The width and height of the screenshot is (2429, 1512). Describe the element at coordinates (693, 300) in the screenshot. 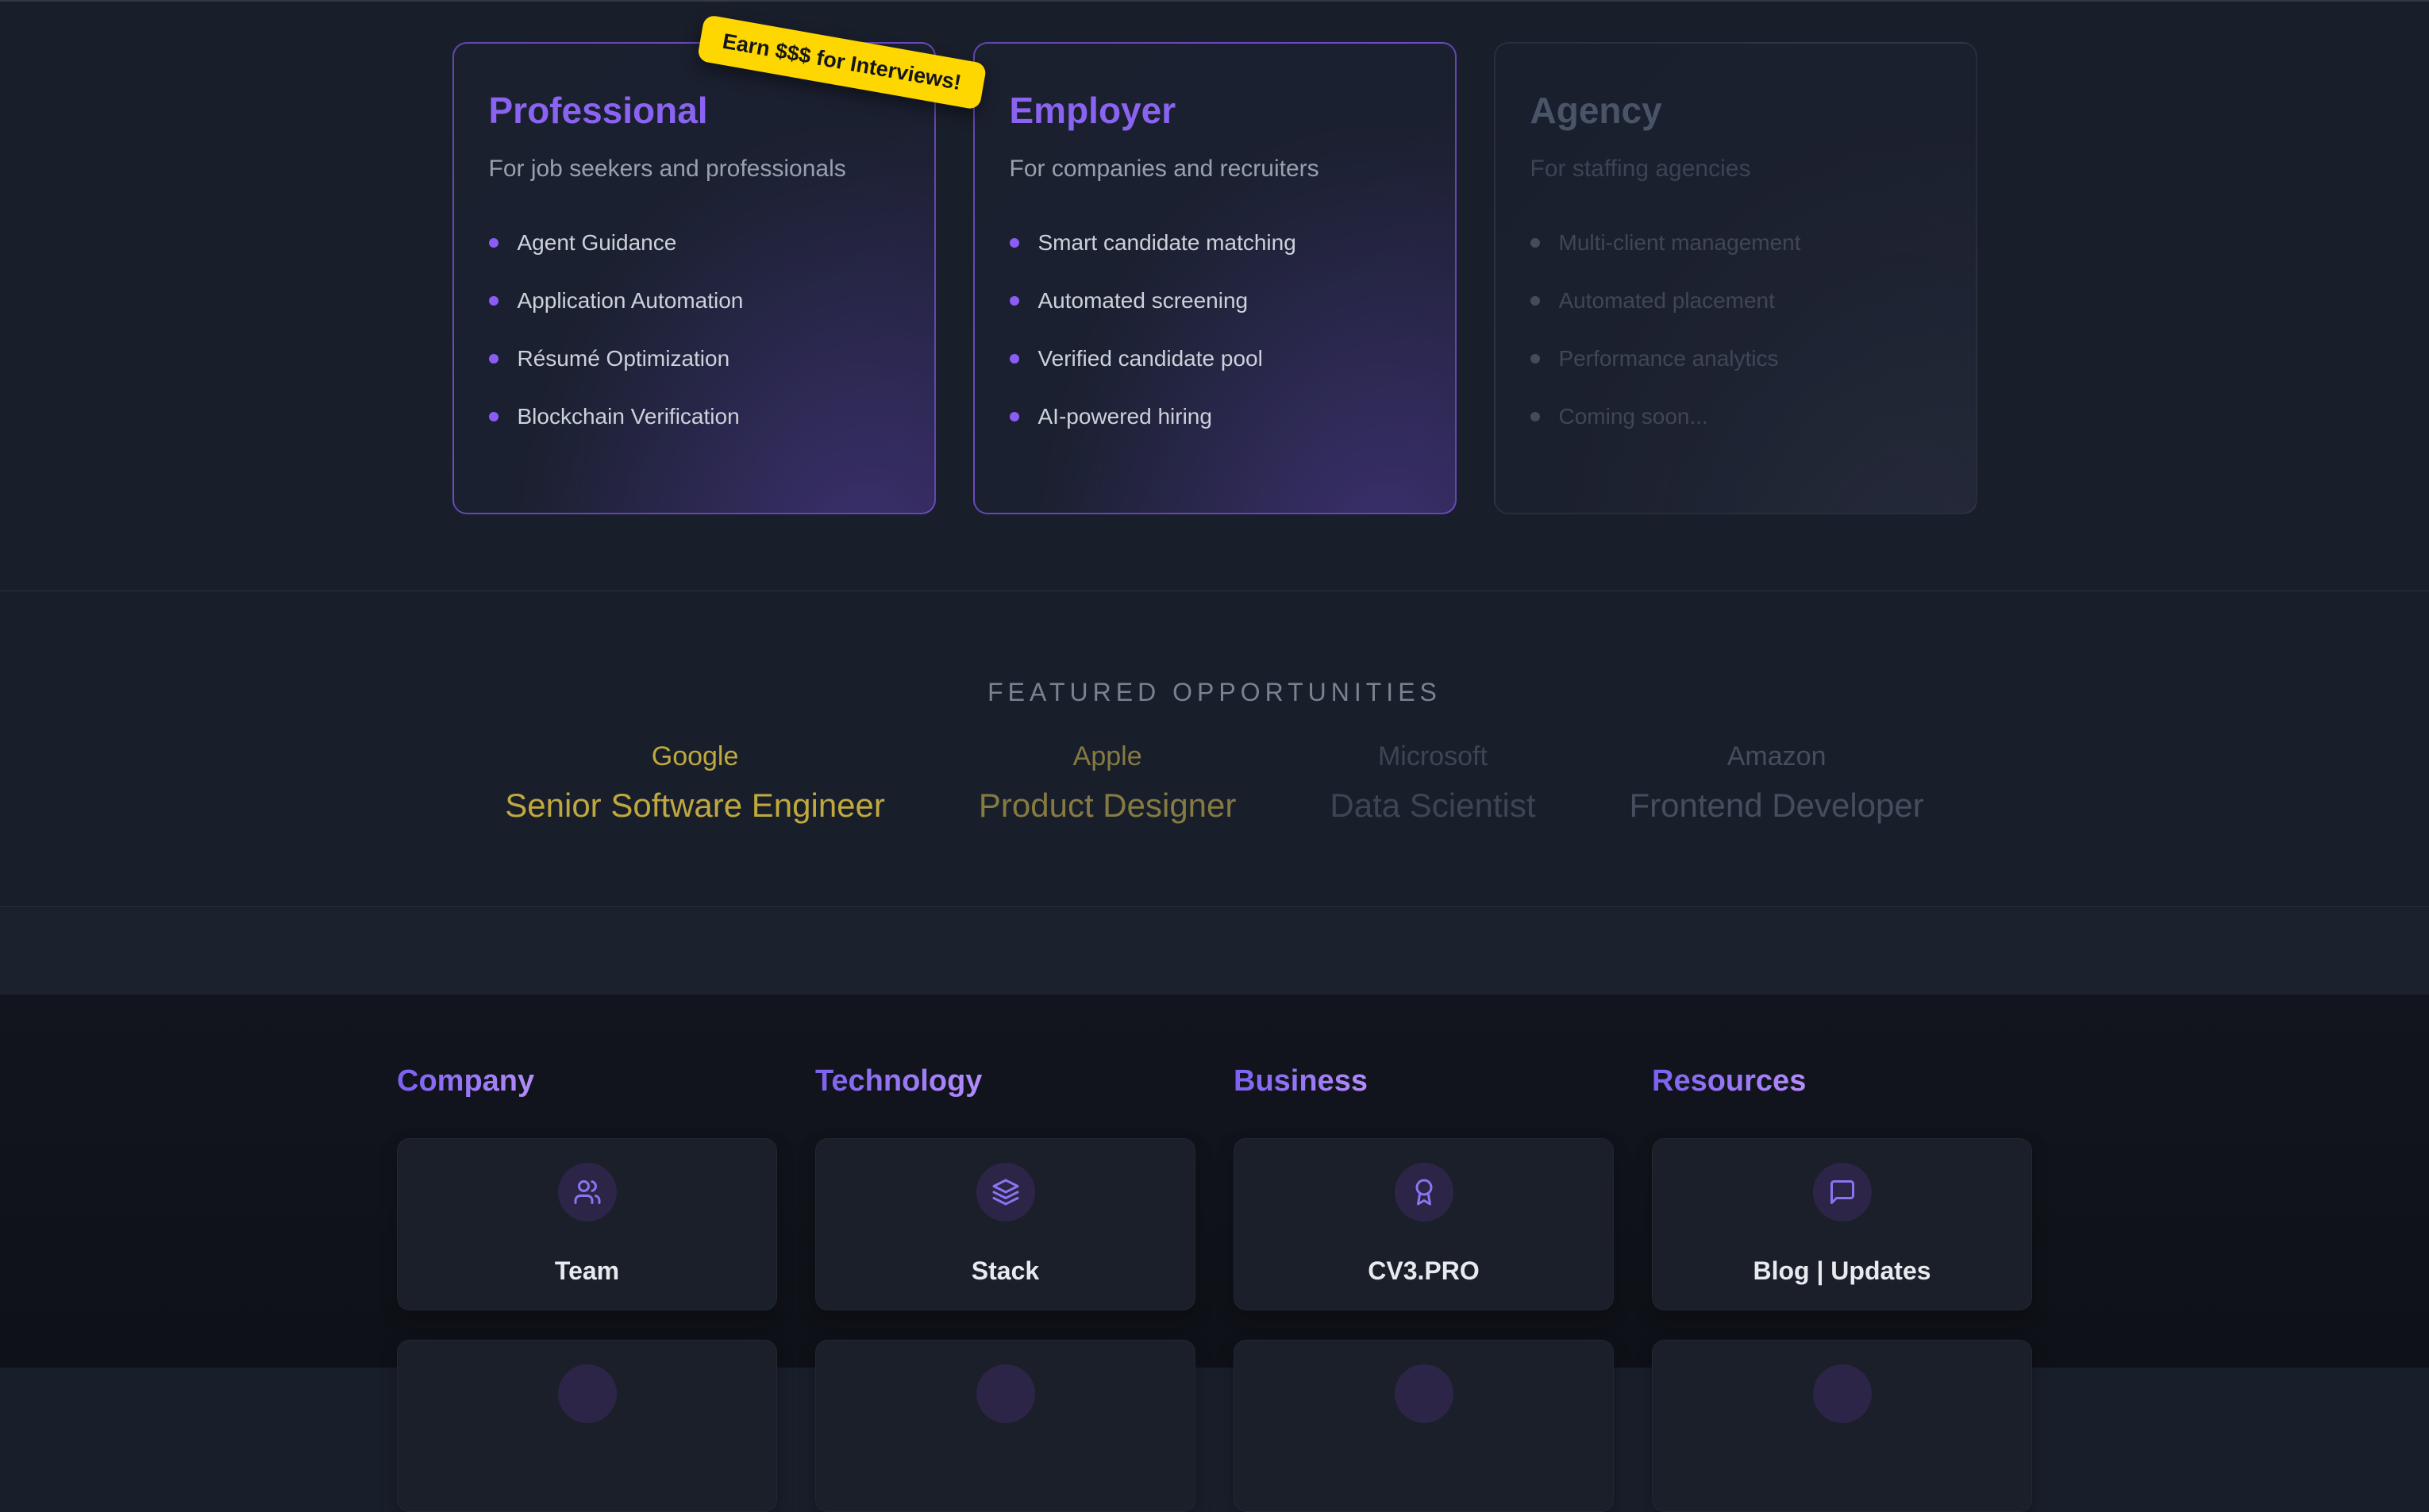

I see `plan-feature: Application Automation` at that location.